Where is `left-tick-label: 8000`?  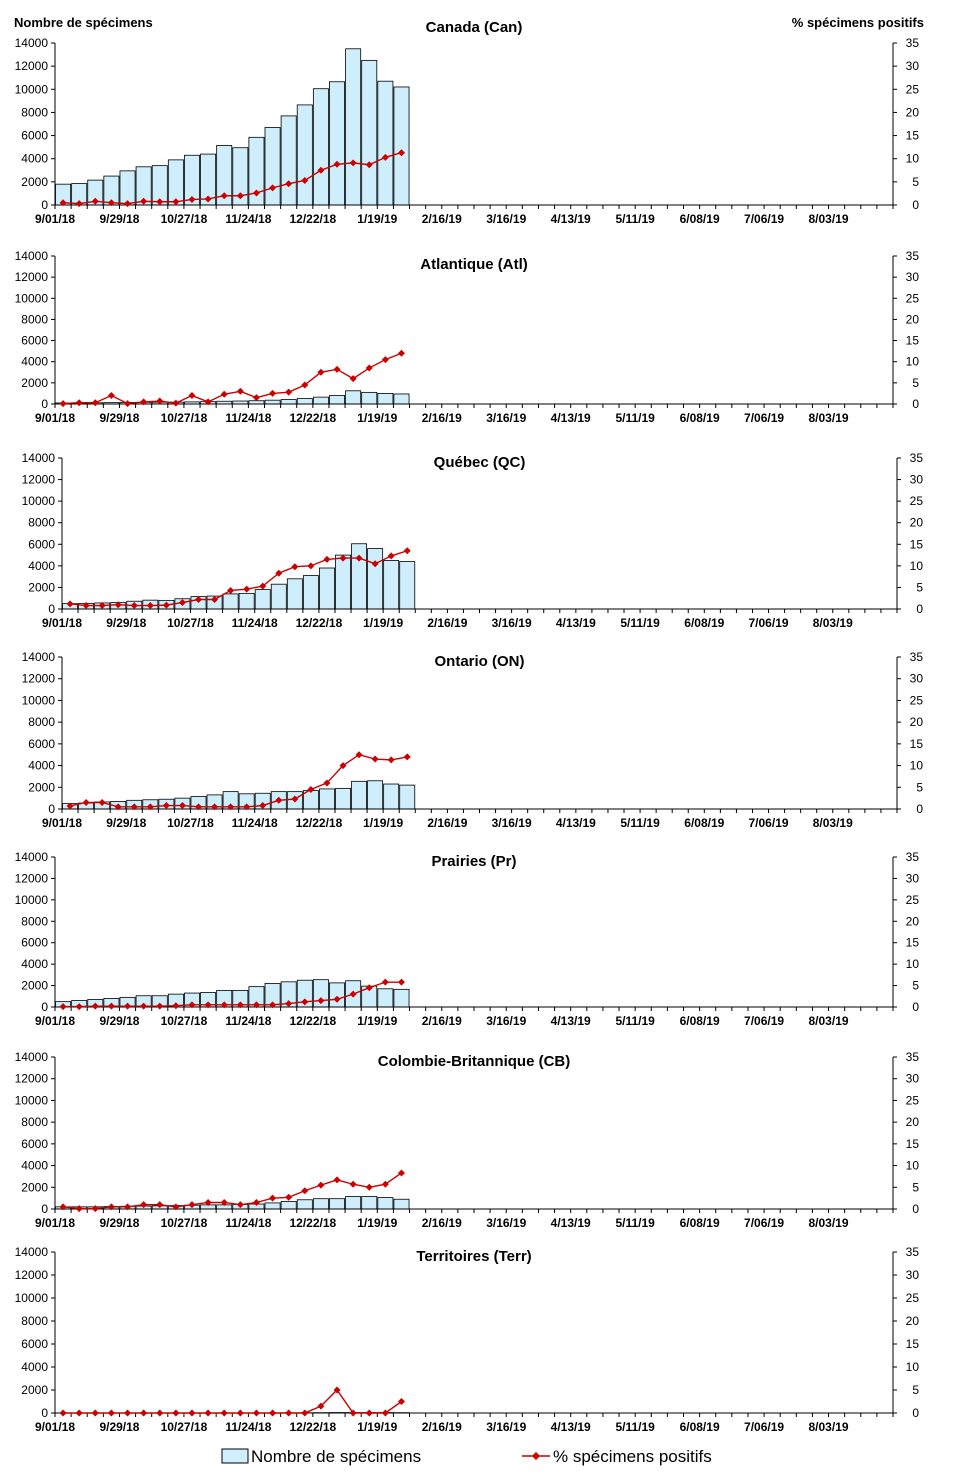 left-tick-label: 8000 is located at coordinates (34, 112).